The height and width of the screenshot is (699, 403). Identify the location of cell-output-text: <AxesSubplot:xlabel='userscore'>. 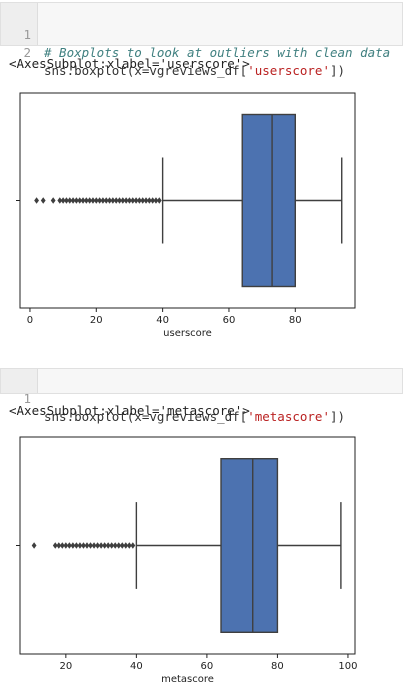
(129, 63).